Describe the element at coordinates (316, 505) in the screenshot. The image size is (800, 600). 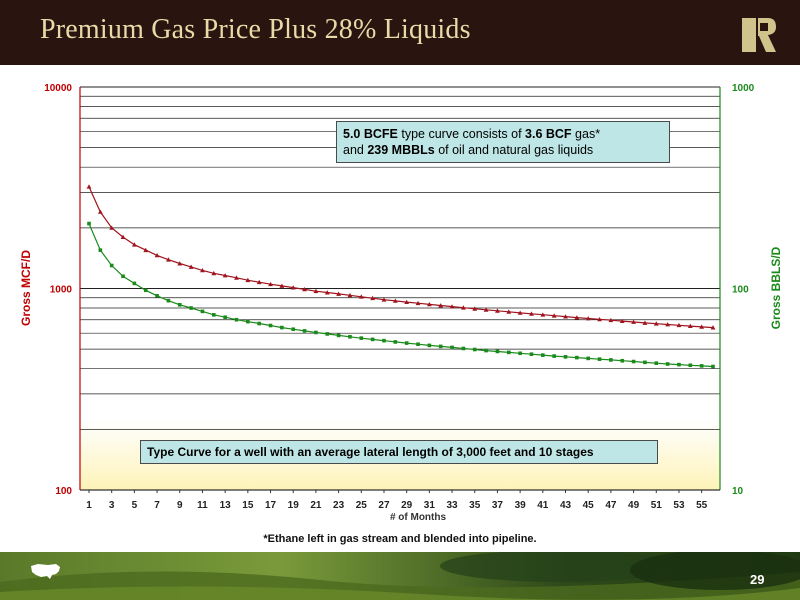
I see `x-tick-label: 21` at that location.